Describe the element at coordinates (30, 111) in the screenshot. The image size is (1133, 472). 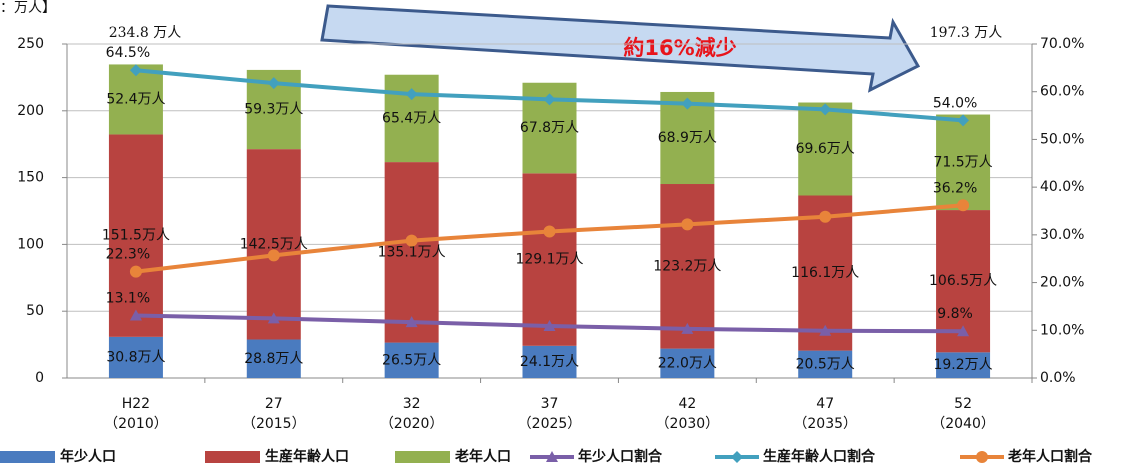
I see `y-tick-label: 200` at that location.